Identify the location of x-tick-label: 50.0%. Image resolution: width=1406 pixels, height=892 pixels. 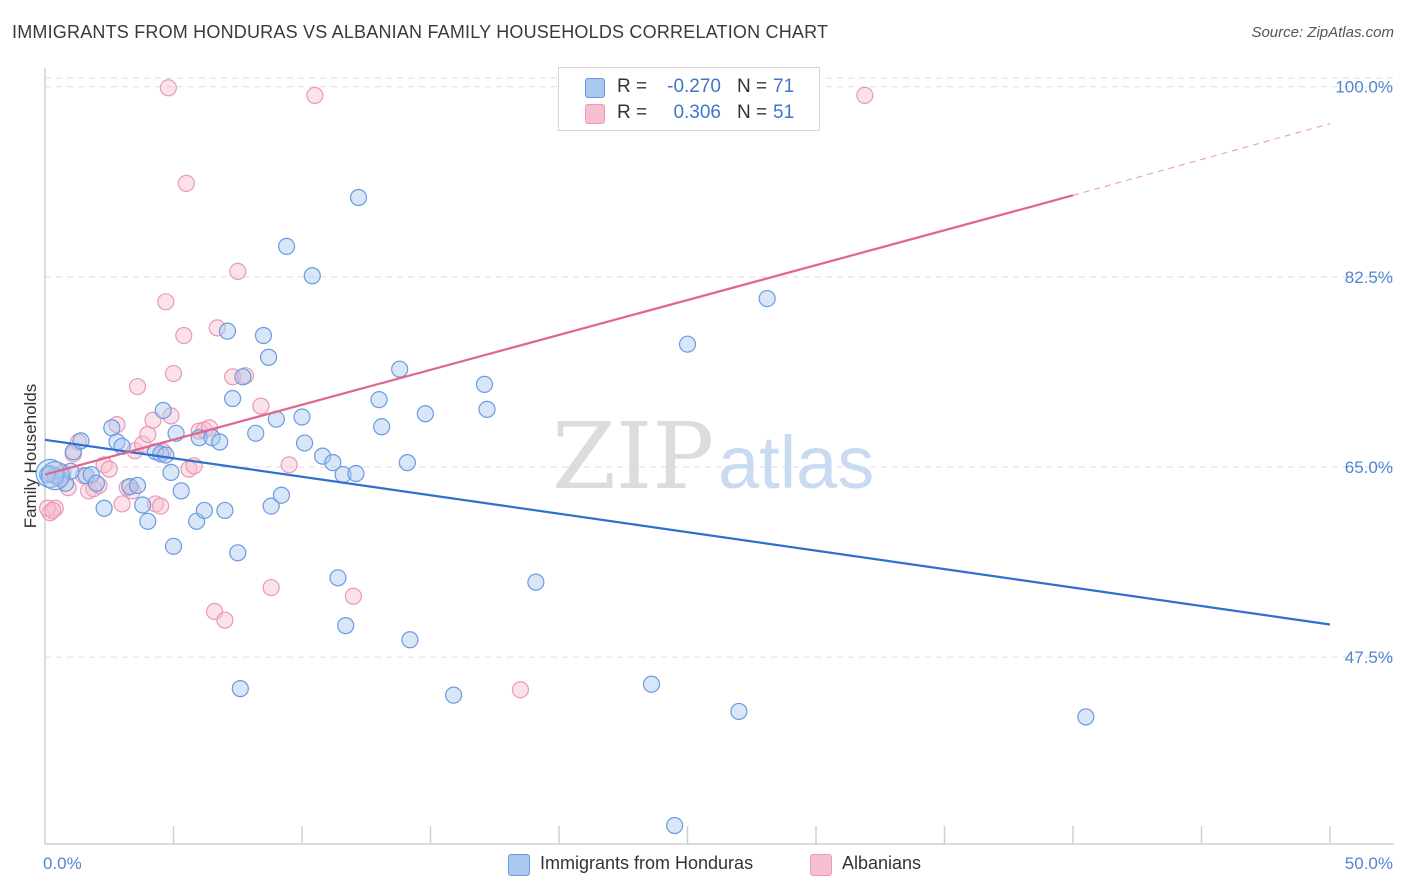
(1369, 863).